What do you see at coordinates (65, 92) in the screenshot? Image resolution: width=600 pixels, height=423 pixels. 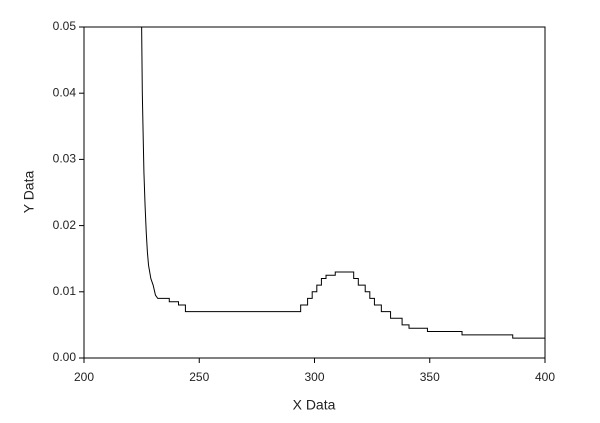 I see `y-tick-label: 0.04` at bounding box center [65, 92].